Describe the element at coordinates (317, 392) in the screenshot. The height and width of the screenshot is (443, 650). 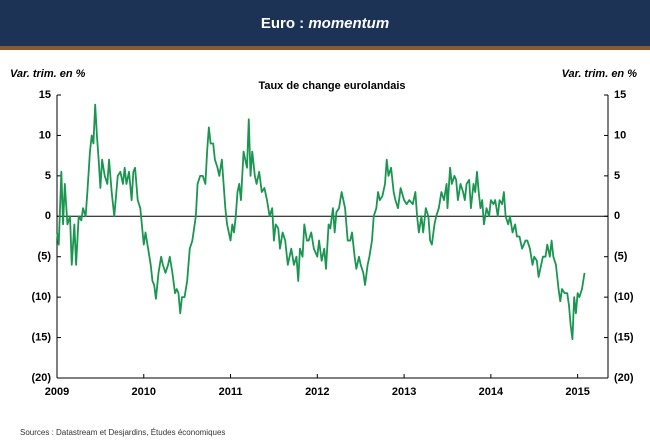
I see `x-tick-label: 2012` at that location.